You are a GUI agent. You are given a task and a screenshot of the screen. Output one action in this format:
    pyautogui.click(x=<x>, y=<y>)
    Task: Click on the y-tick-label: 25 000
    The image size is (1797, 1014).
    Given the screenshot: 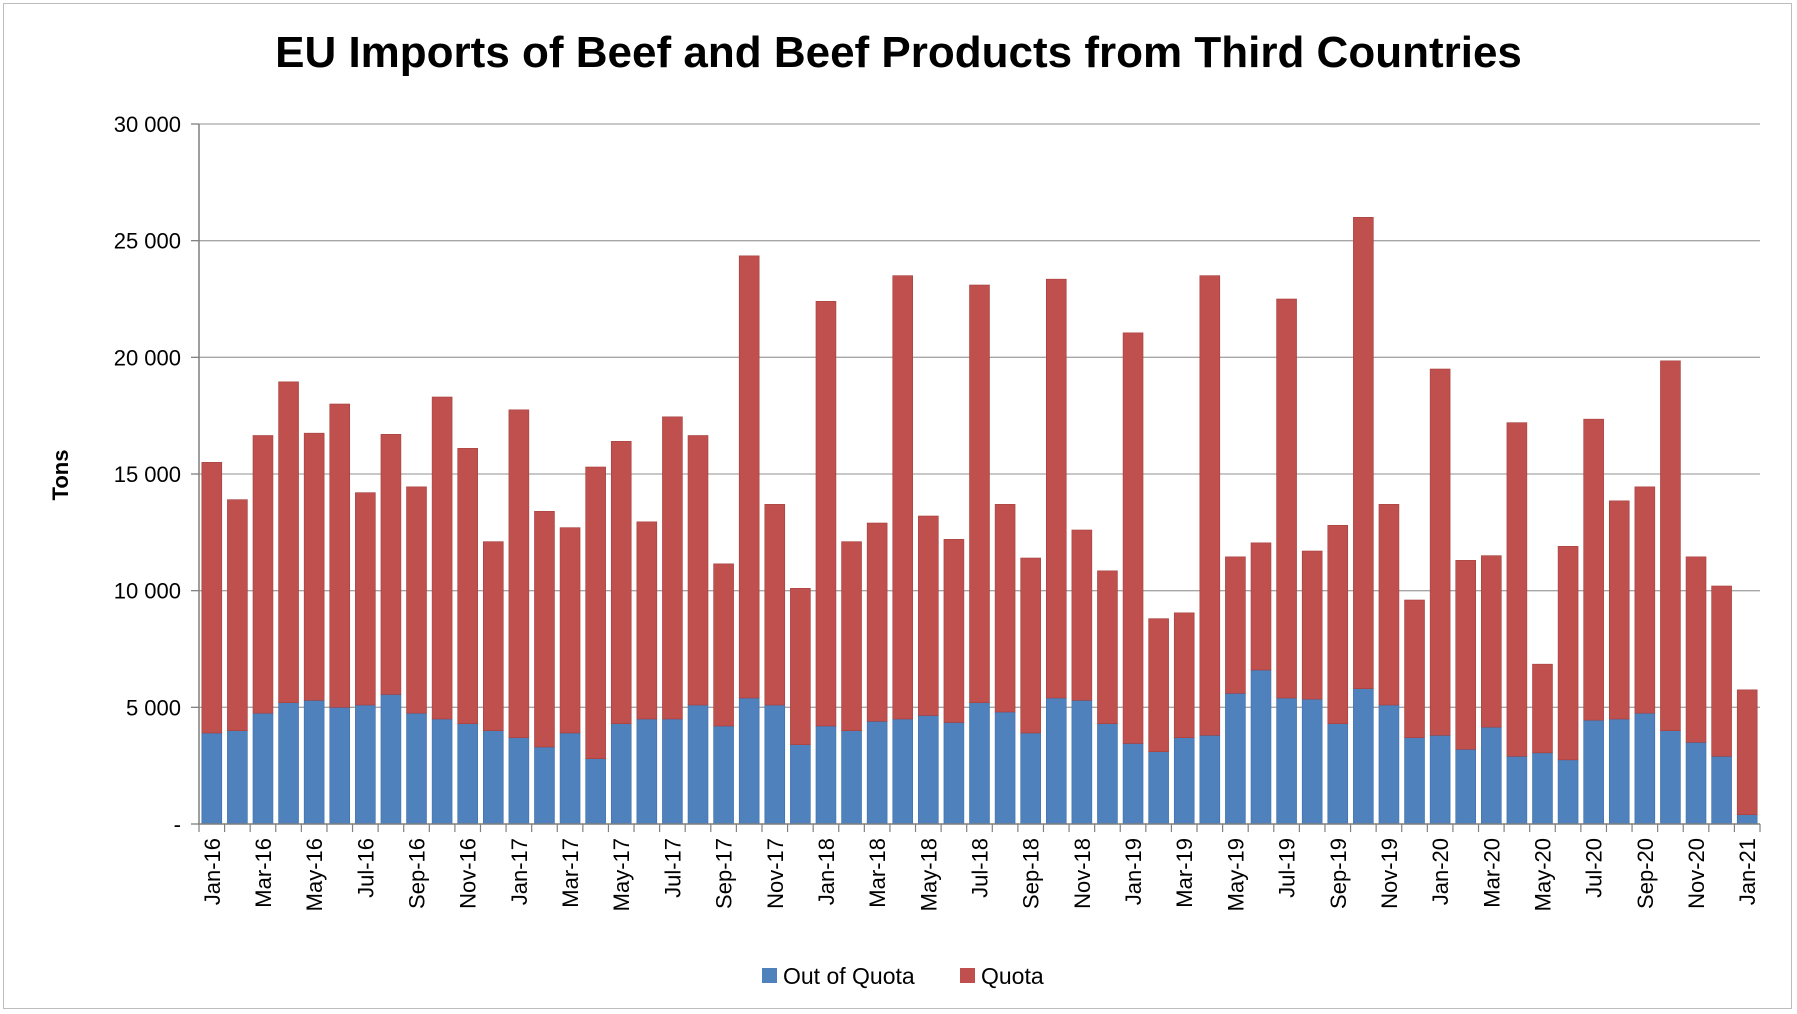 What is the action you would take?
    pyautogui.click(x=147, y=241)
    